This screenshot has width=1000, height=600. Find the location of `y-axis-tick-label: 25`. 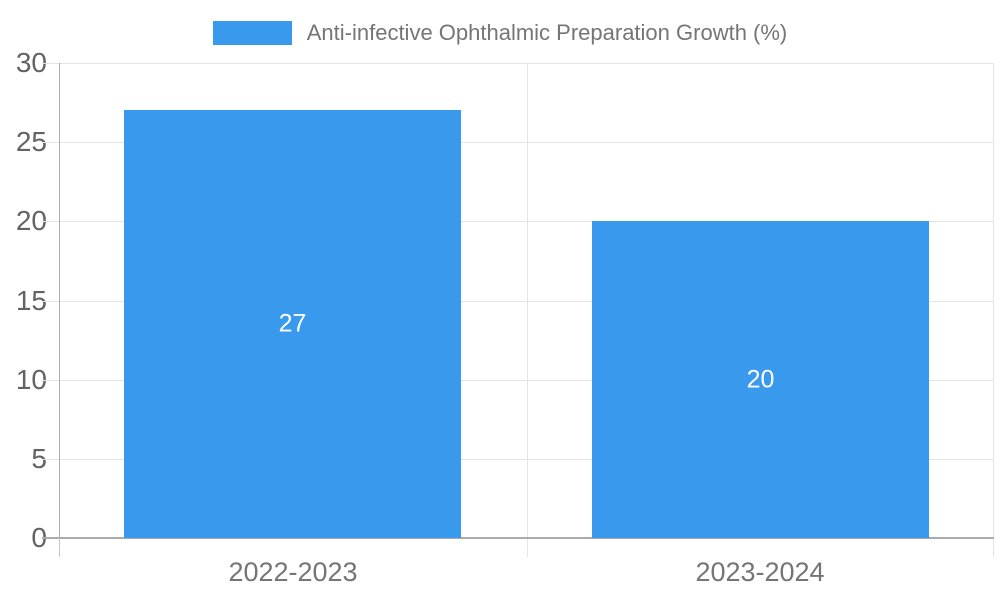

y-axis-tick-label: 25 is located at coordinates (31, 142).